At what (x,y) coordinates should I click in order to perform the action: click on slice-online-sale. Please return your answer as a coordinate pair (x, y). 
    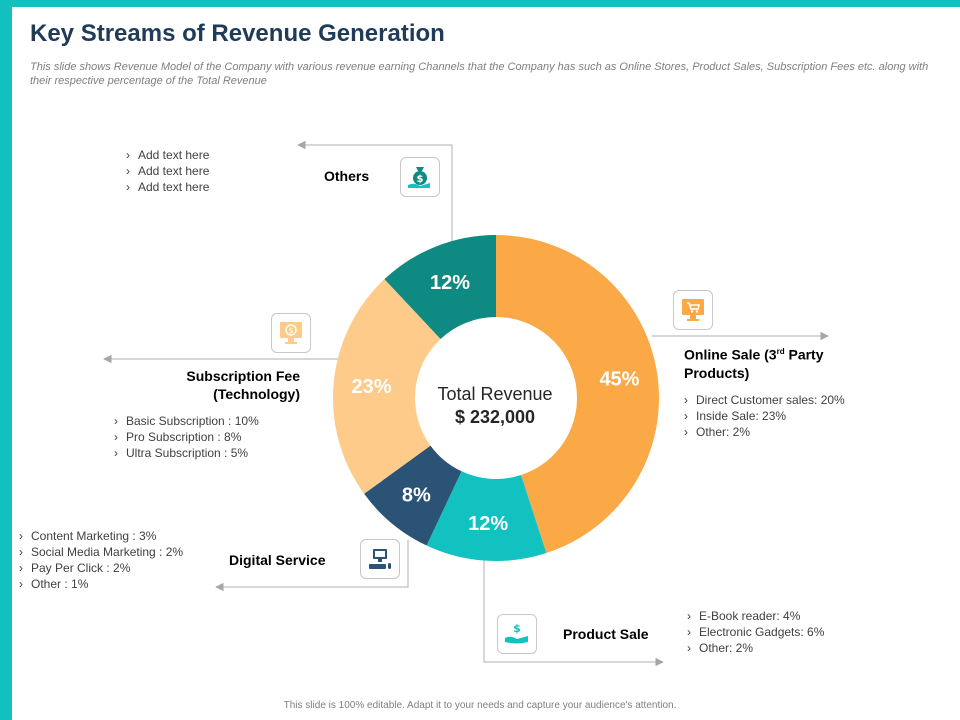
    Looking at the image, I should click on (577, 394).